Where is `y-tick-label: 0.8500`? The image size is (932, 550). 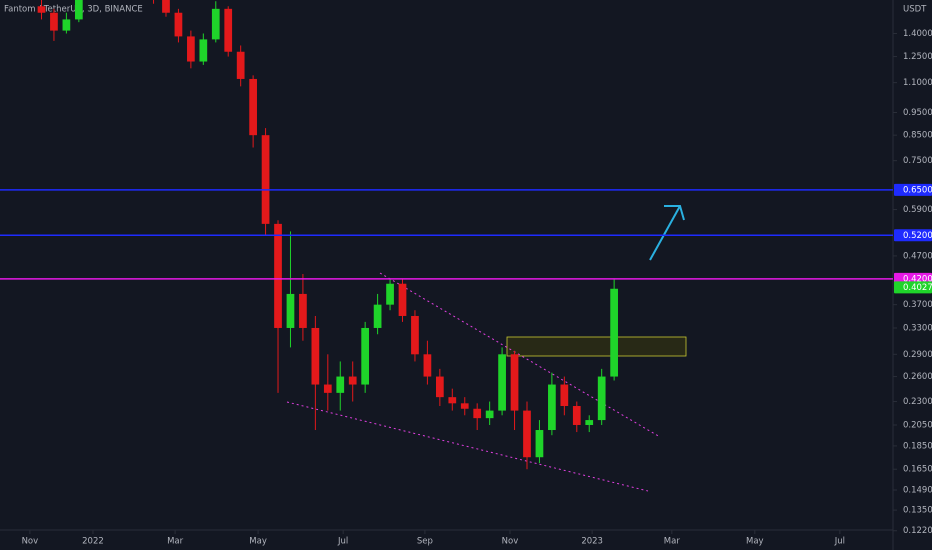
y-tick-label: 0.8500 is located at coordinates (917, 136).